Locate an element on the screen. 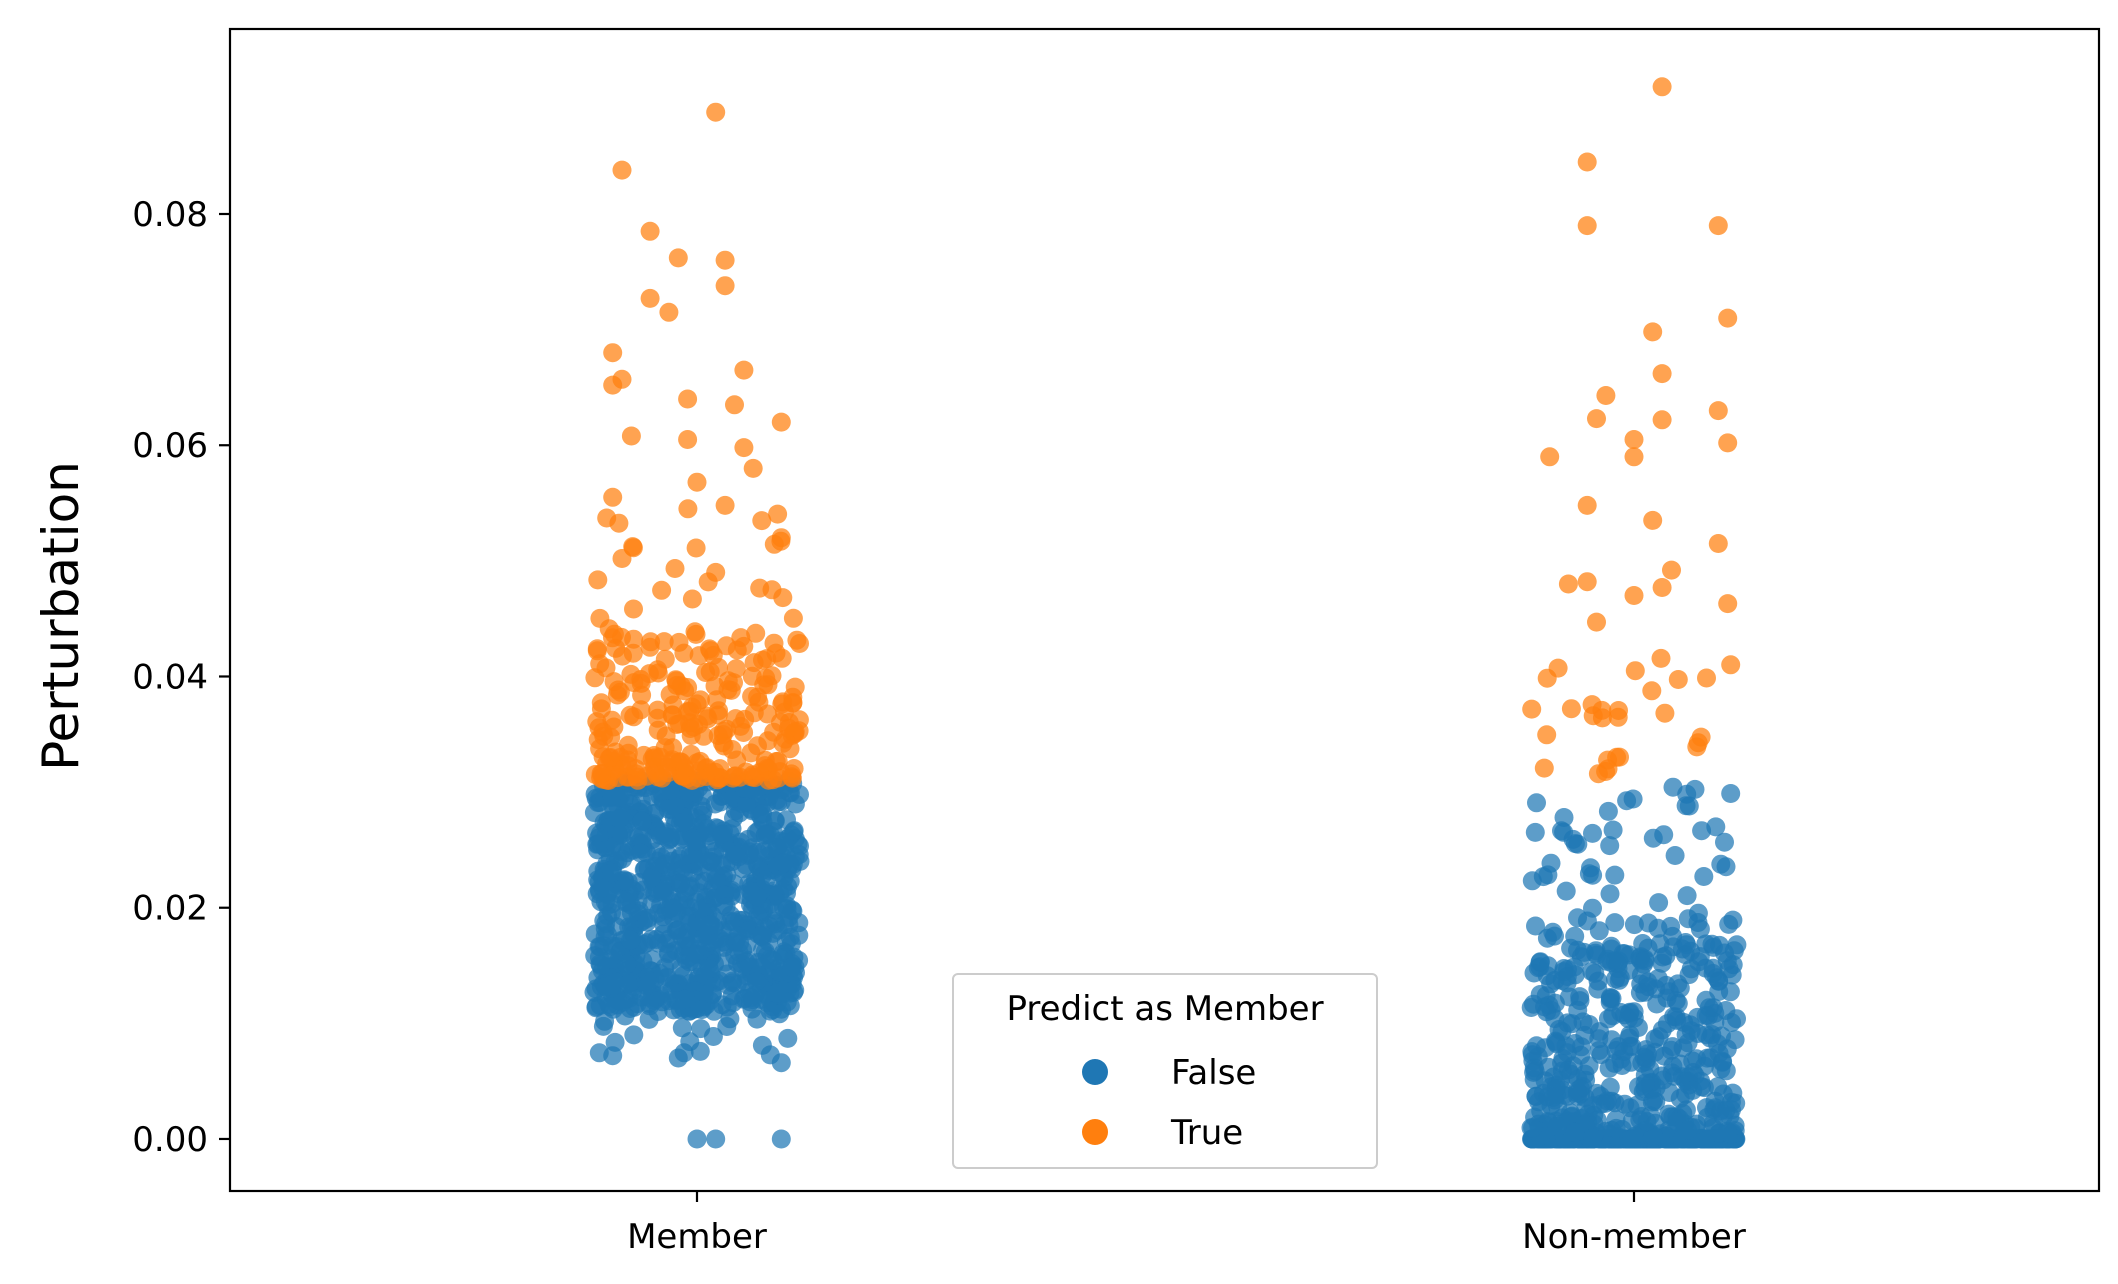  y-tick-label: 0.04 is located at coordinates (170, 677).